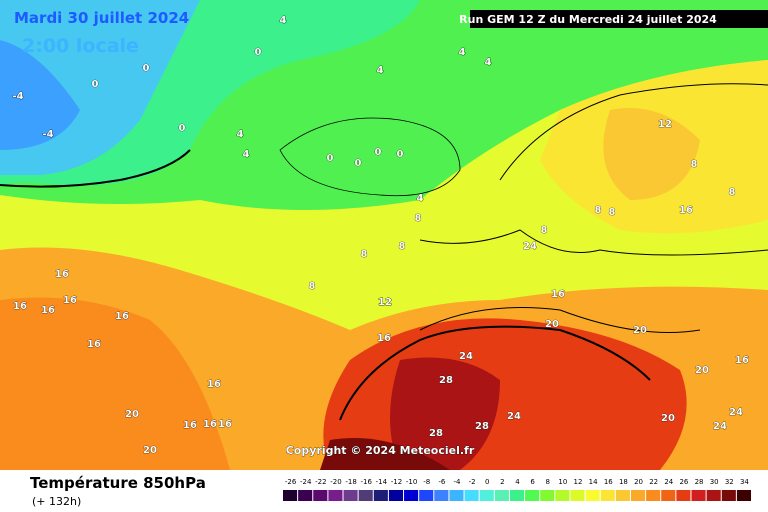 The image size is (768, 512). I want to click on legend-label: 12, so click(578, 482).